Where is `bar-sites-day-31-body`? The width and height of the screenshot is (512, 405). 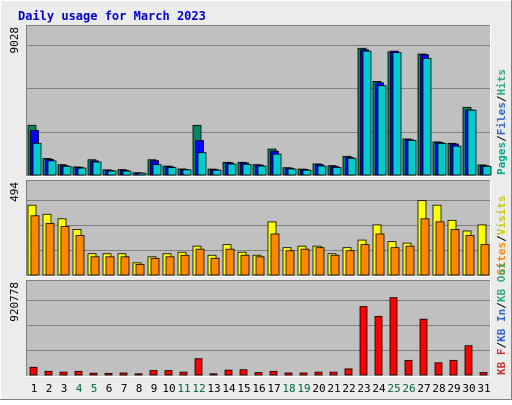
bar-sites-day-31-body is located at coordinates (485, 260).